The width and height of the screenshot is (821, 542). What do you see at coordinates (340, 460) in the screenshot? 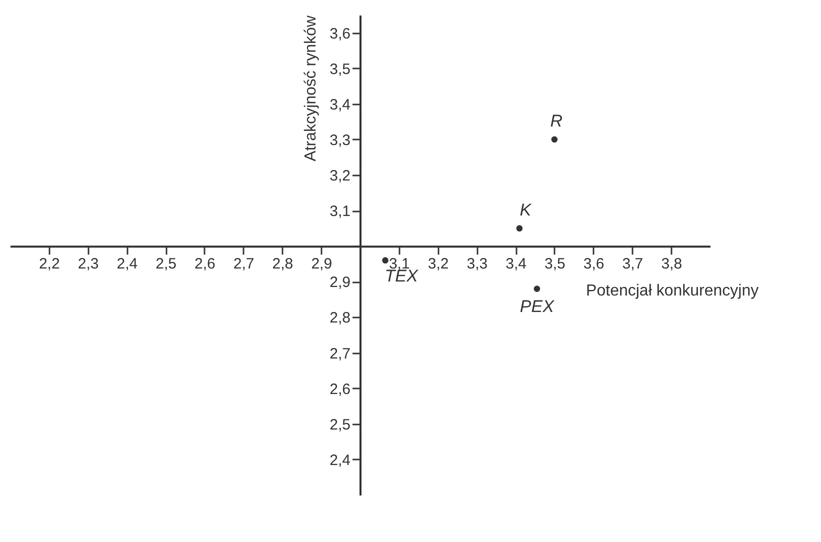
I see `y-tick-label: 2,4` at bounding box center [340, 460].